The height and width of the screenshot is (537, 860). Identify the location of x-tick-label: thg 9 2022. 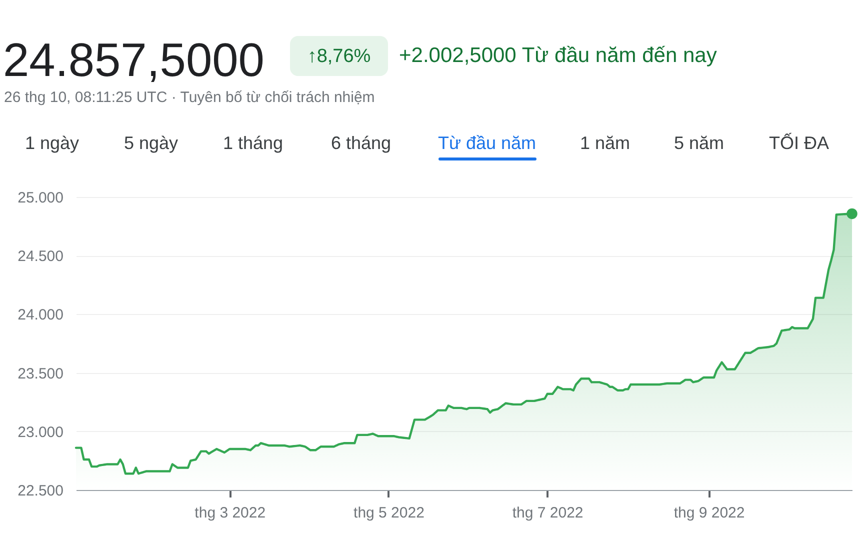
(709, 513).